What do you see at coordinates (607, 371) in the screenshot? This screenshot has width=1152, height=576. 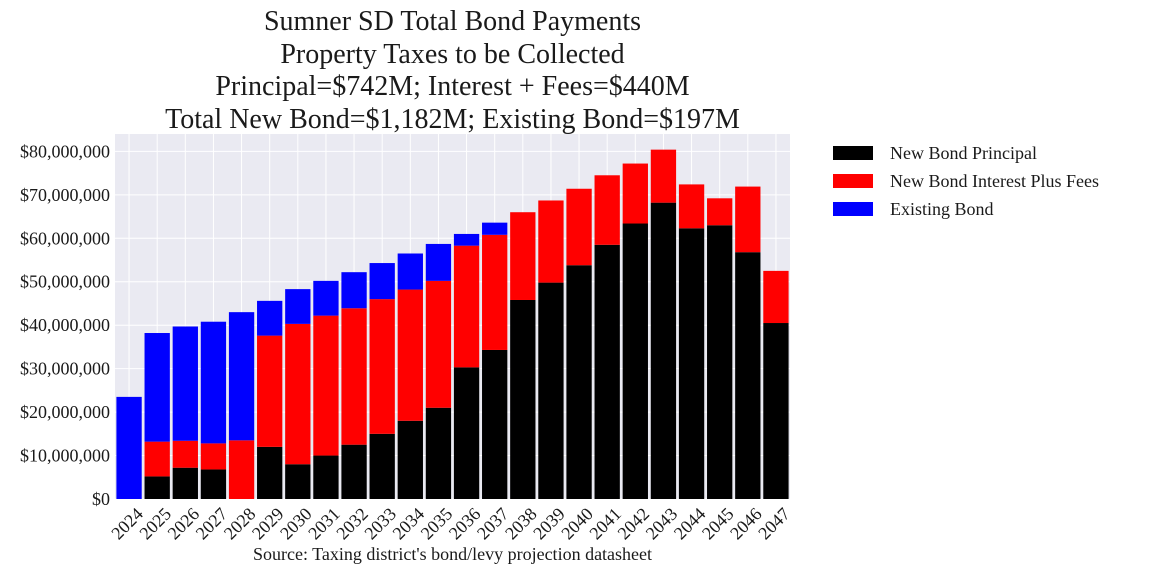 I see `bar-principal-2041` at bounding box center [607, 371].